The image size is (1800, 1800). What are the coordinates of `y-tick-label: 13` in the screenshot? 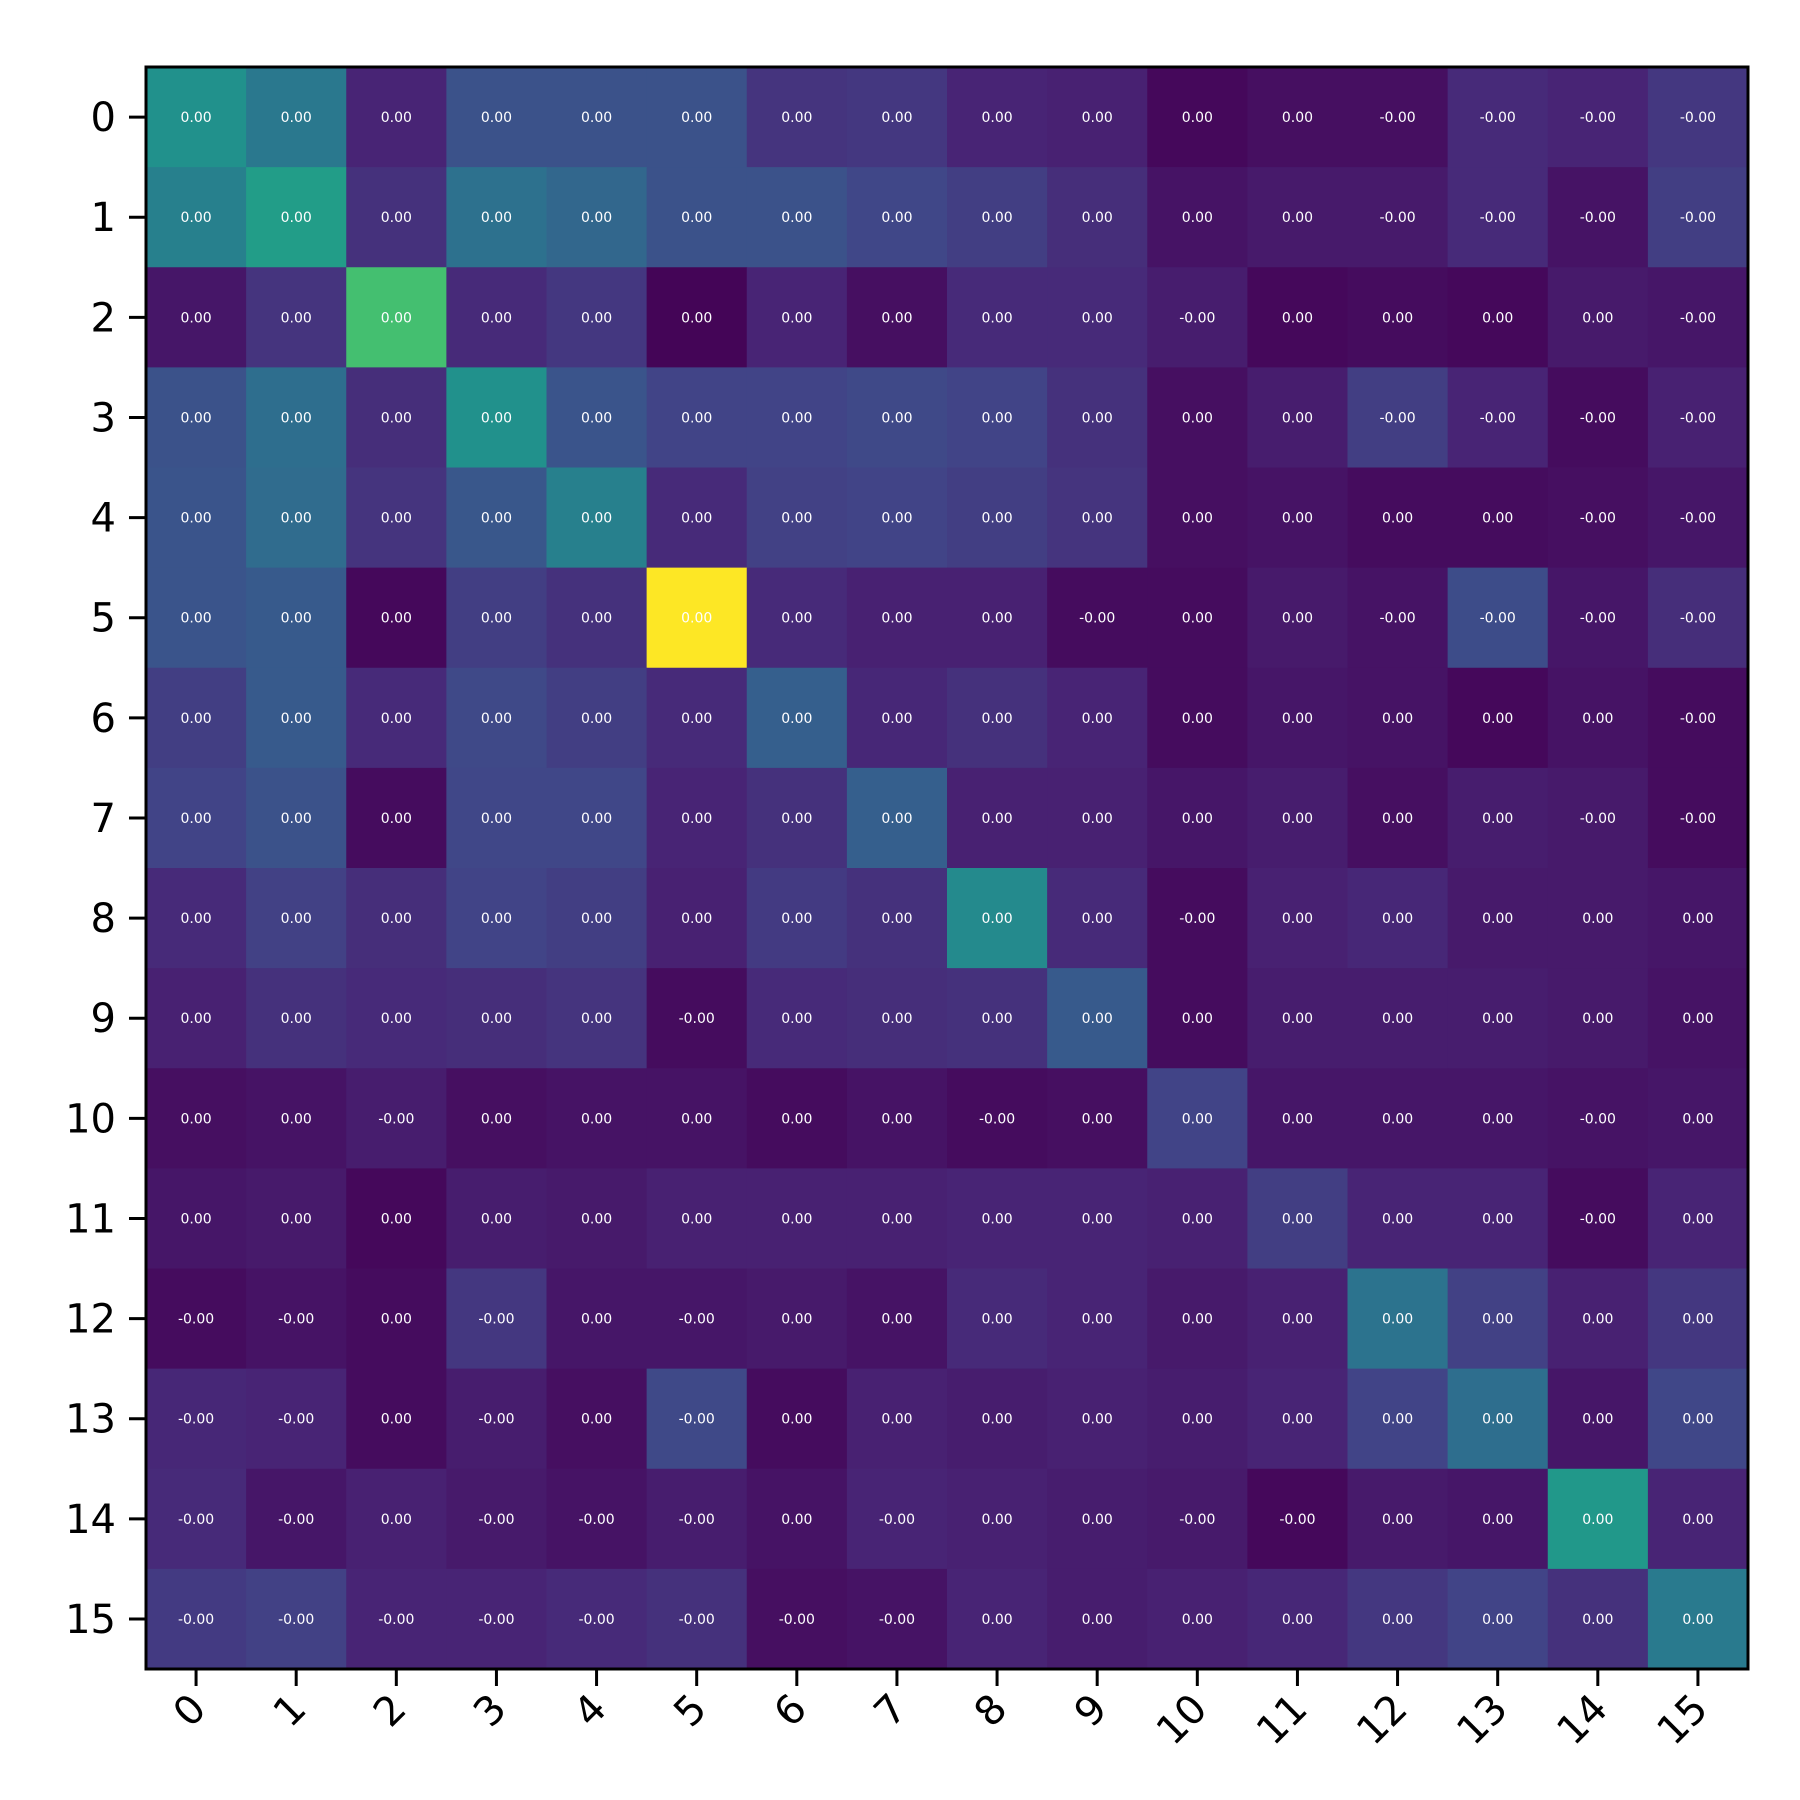 It's located at (90, 1420).